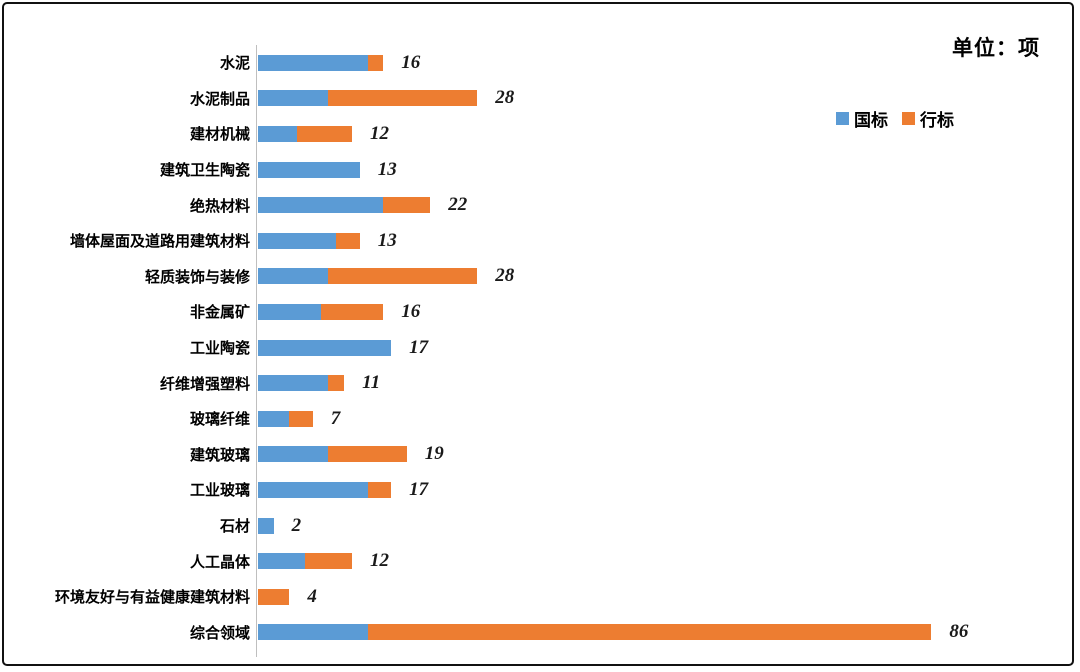 The height and width of the screenshot is (672, 1080). Describe the element at coordinates (540, 526) in the screenshot. I see `chart-row: 石材 2` at that location.